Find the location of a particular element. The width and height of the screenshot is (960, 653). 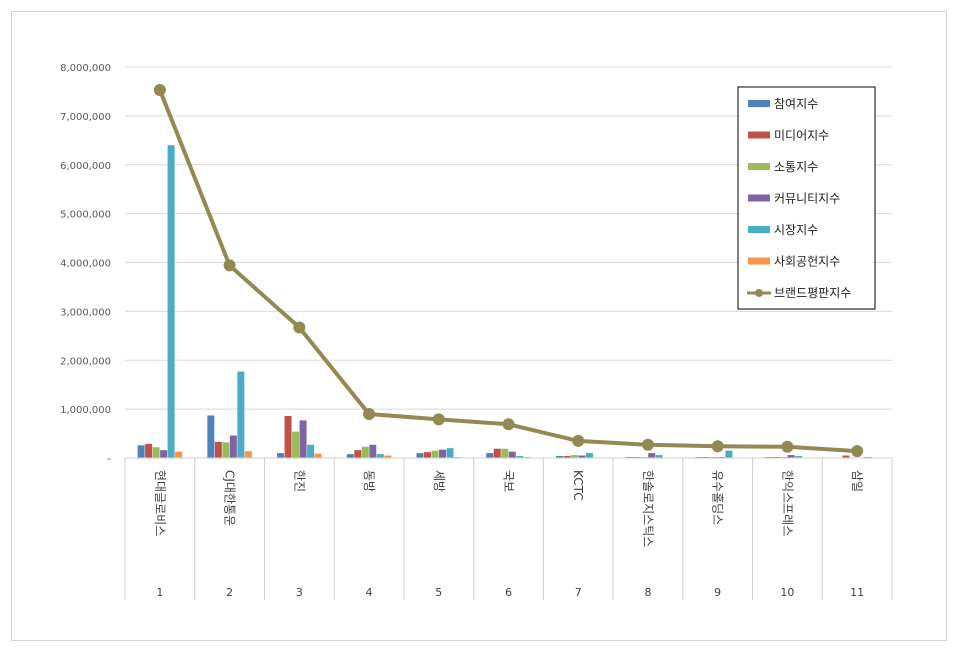

point-브랜드평판지수-2 is located at coordinates (229, 265).